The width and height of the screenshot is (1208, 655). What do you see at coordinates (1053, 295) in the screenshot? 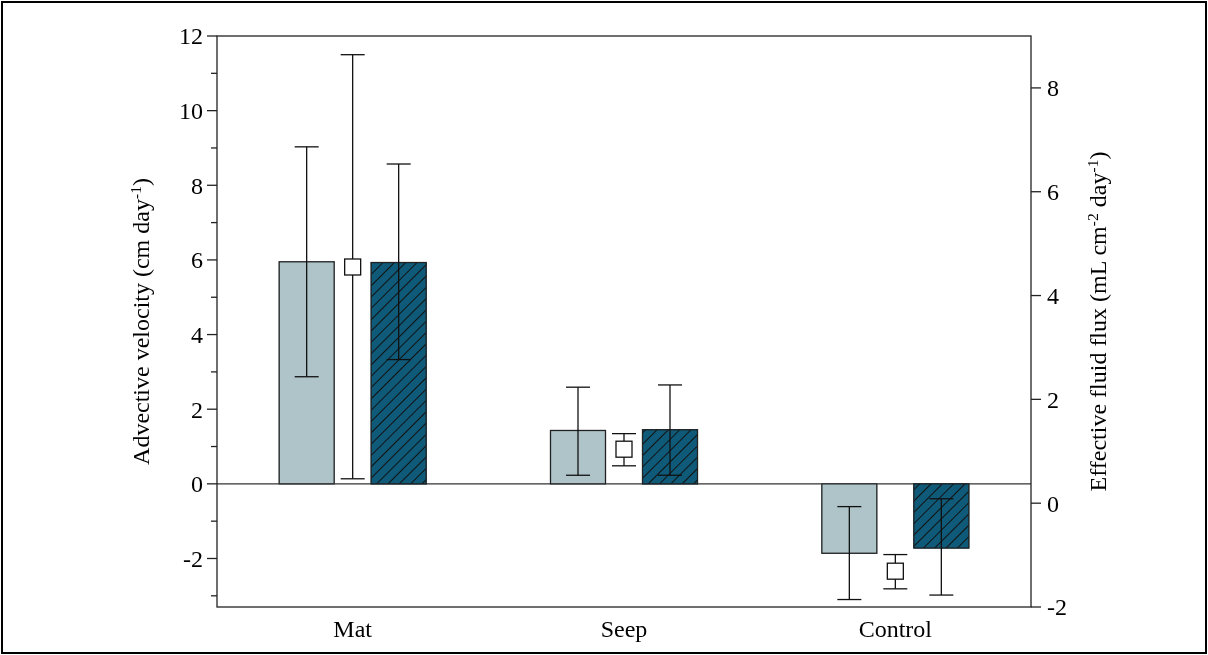
I see `y2-tick-label: 4` at bounding box center [1053, 295].